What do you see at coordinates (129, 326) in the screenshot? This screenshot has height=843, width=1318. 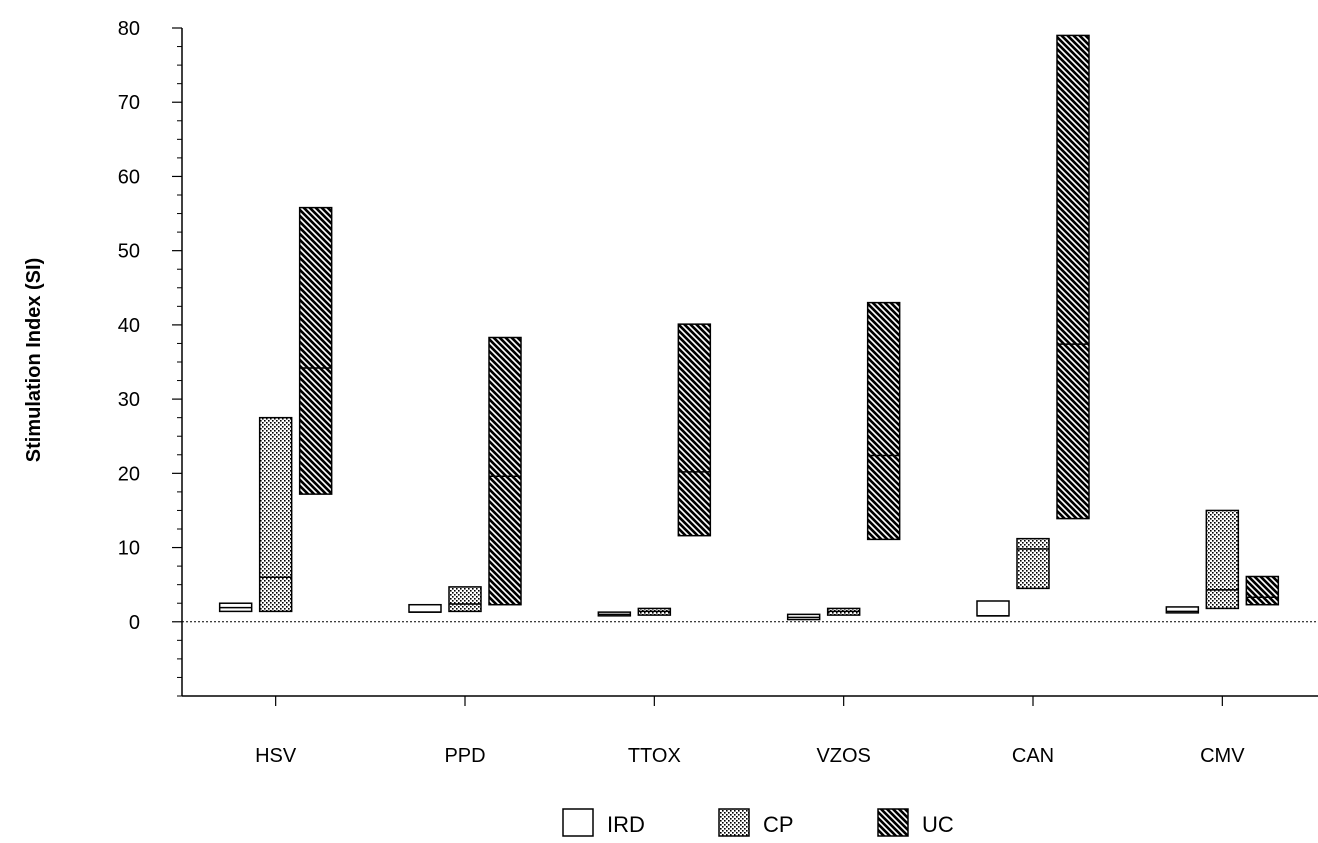 I see `y-tick-label: 40` at bounding box center [129, 326].